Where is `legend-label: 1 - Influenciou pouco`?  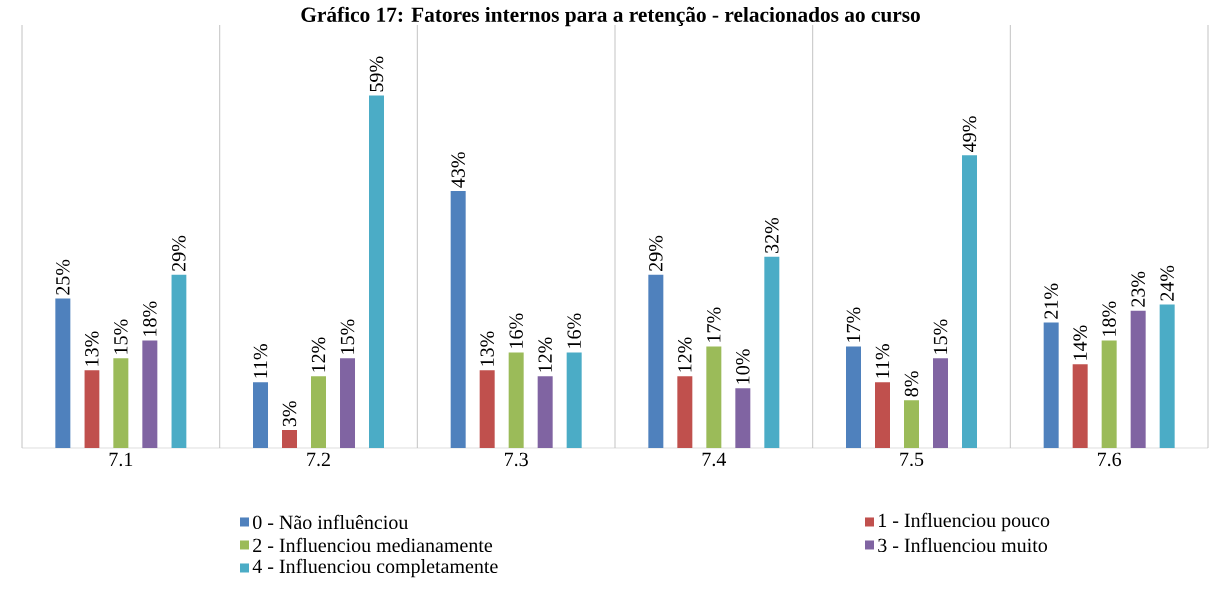 legend-label: 1 - Influenciou pouco is located at coordinates (964, 522).